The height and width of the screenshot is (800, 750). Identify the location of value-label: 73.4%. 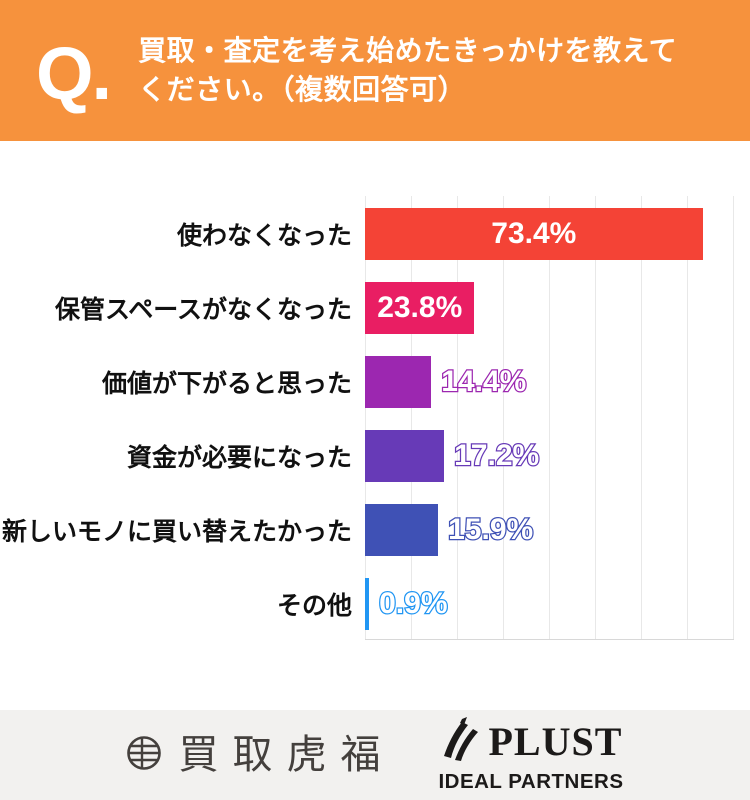
(534, 233).